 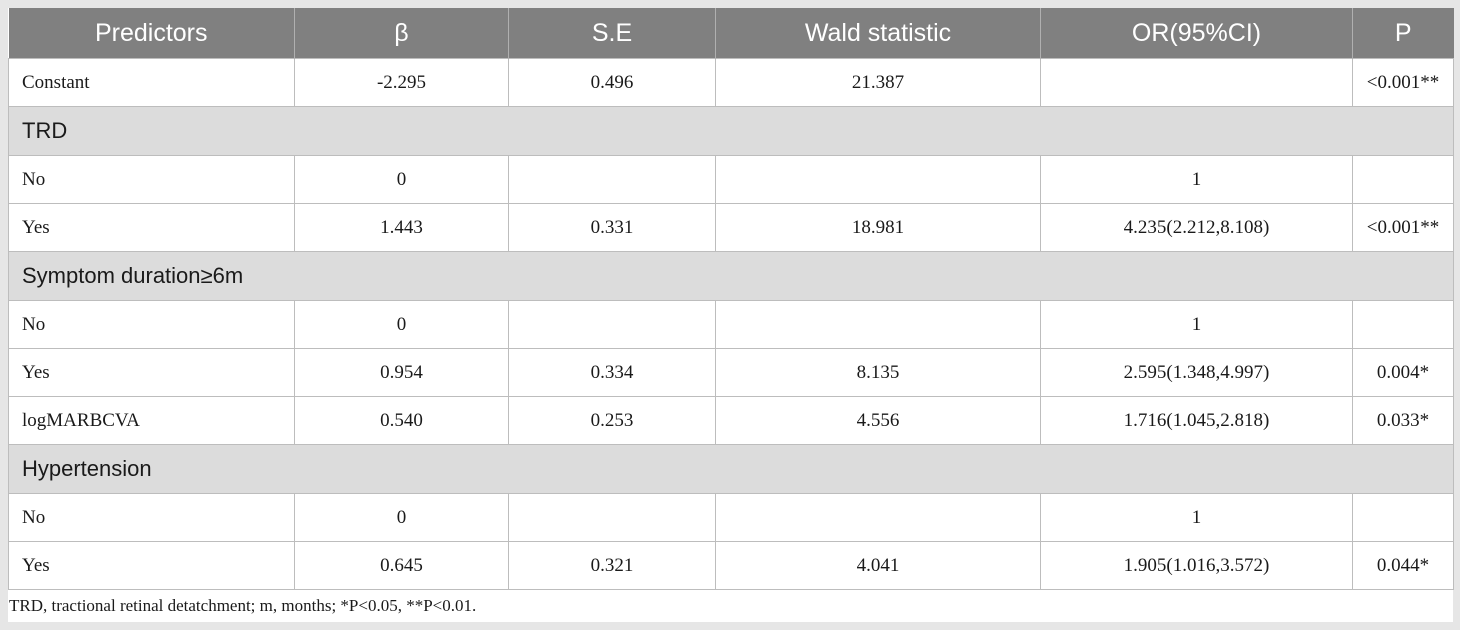 What do you see at coordinates (401, 82) in the screenshot?
I see `beta-cell: -2.295` at bounding box center [401, 82].